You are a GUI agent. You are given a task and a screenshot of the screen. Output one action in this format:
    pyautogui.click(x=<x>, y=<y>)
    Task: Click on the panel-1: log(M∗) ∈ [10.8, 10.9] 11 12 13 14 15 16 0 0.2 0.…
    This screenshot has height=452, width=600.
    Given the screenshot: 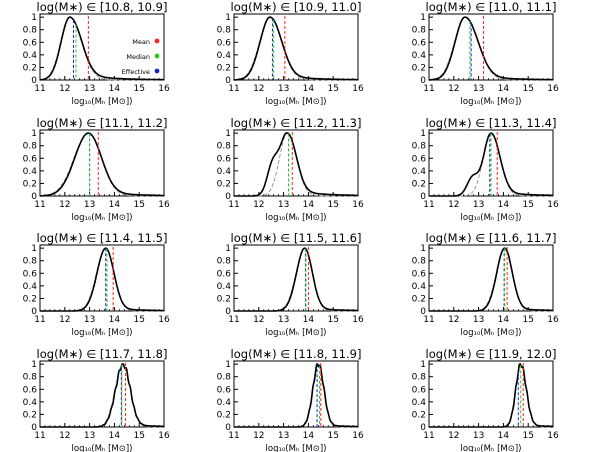 What is the action you would take?
    pyautogui.click(x=96, y=53)
    